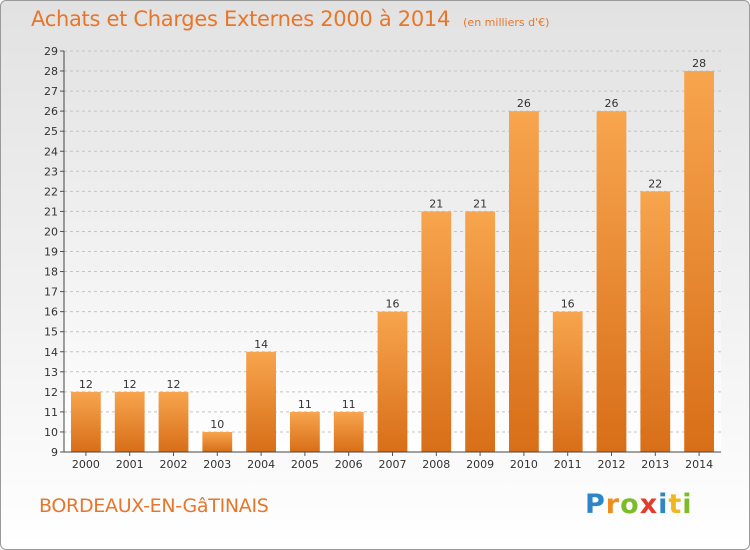  What do you see at coordinates (655, 183) in the screenshot?
I see `bar-value-label: 22` at bounding box center [655, 183].